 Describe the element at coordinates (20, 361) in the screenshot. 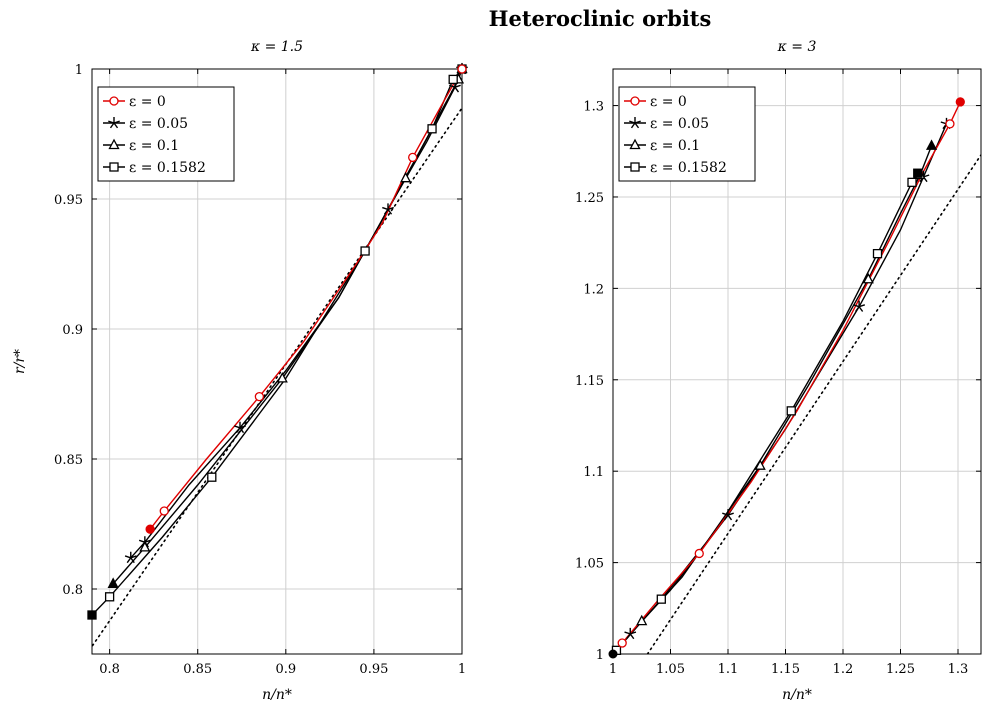

I see `y-axis-label: r/r*` at that location.